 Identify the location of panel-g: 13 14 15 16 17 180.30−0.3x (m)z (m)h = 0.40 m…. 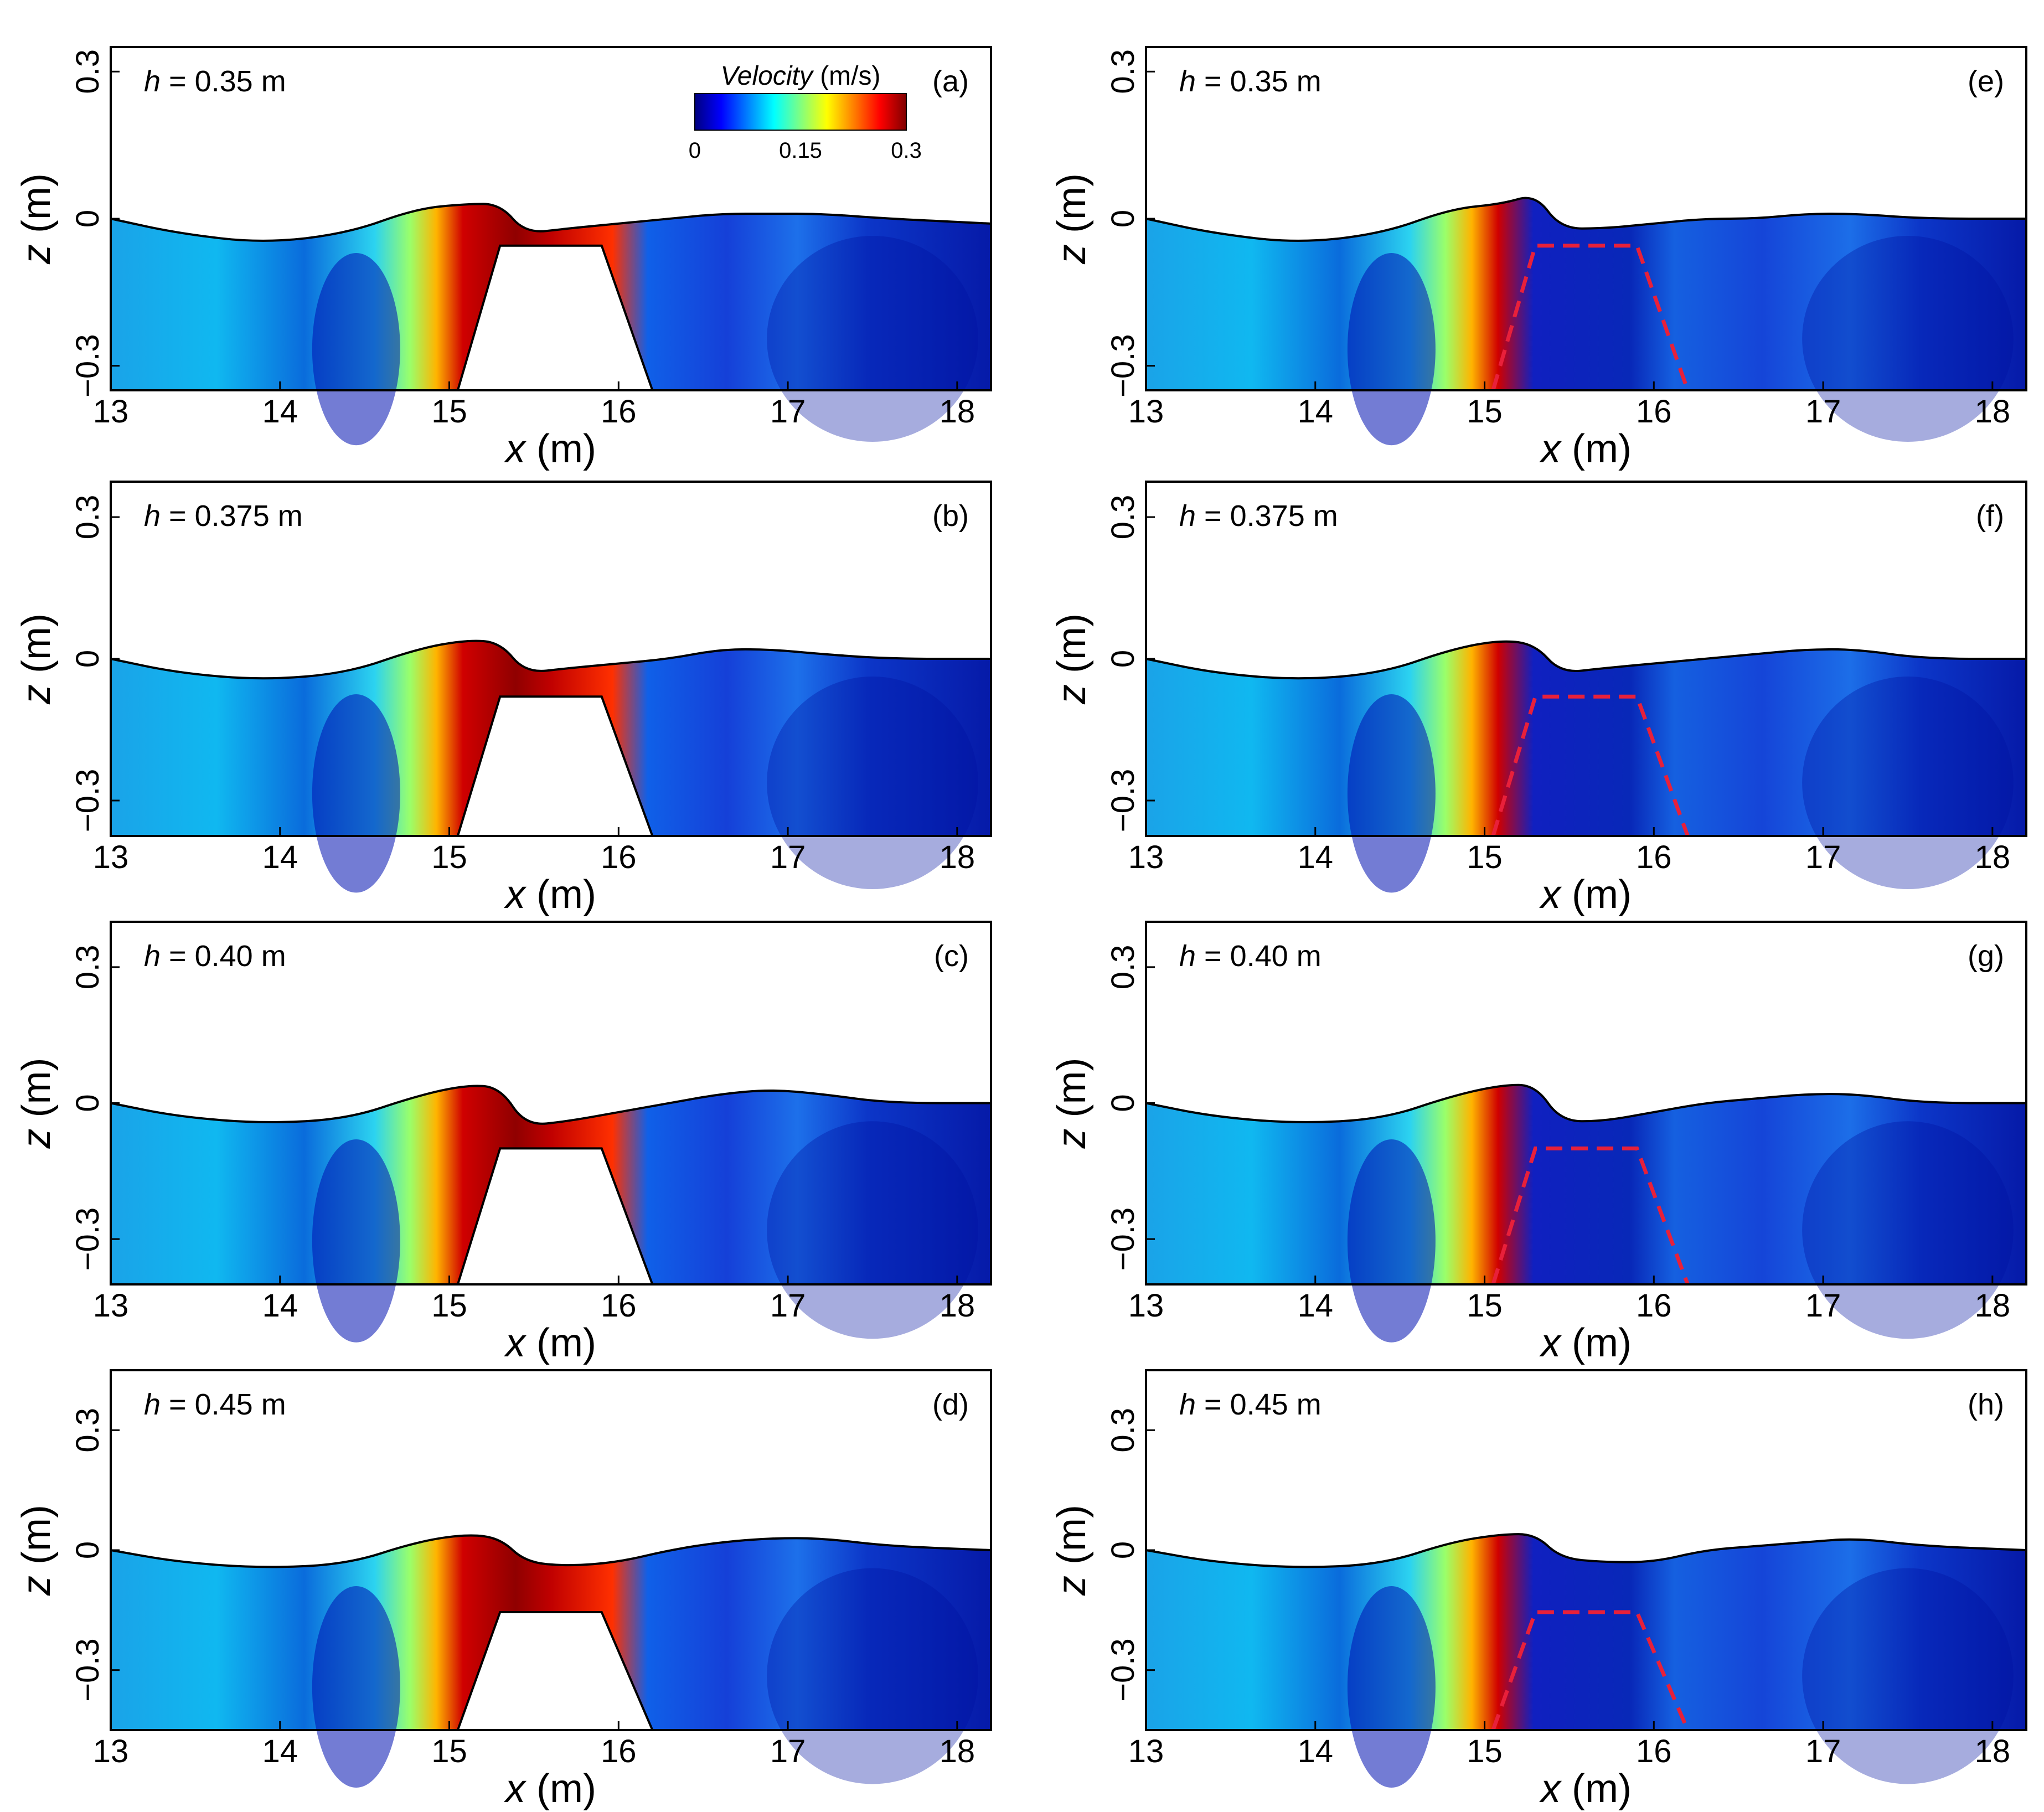
(1538, 1143).